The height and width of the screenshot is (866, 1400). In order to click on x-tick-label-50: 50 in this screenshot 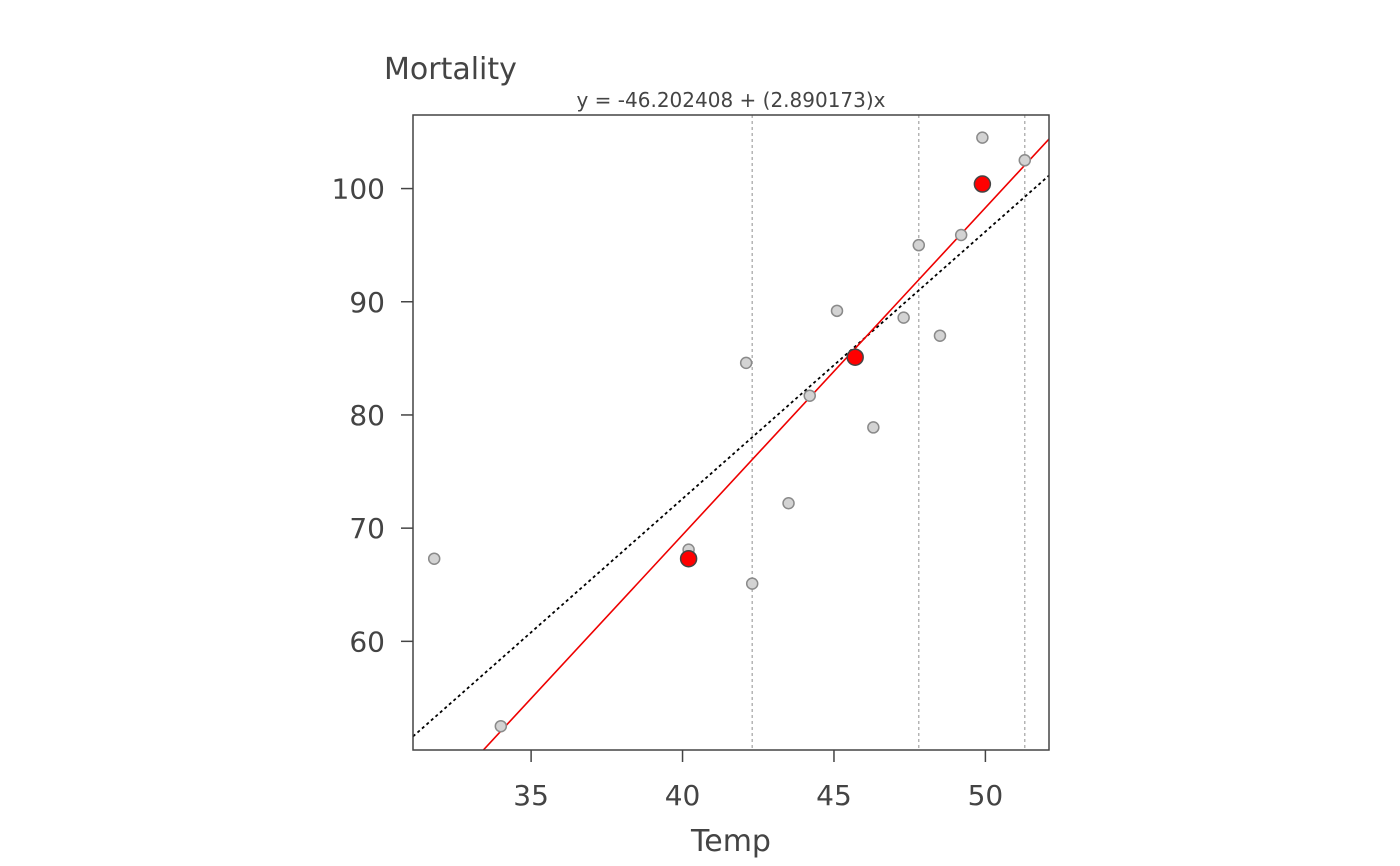, I will do `click(986, 795)`.